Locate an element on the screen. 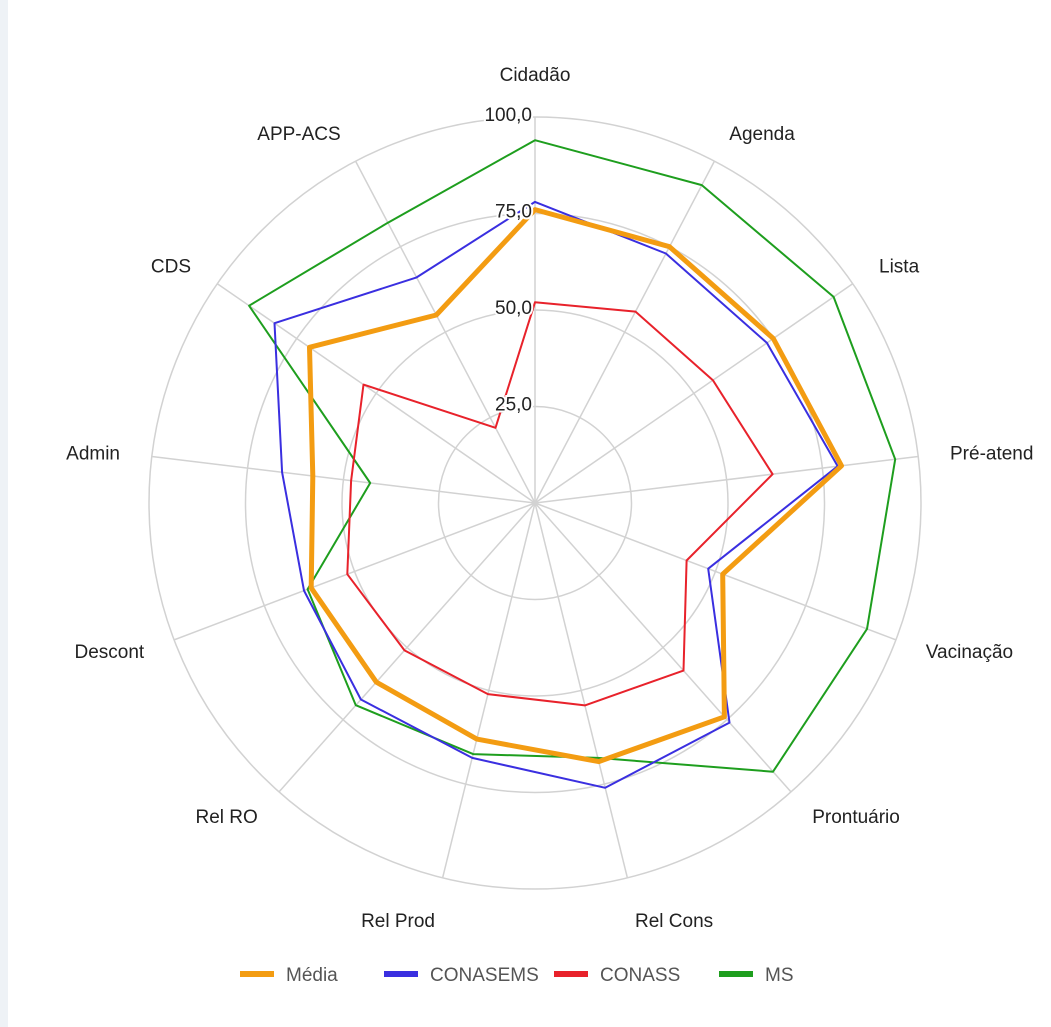 The height and width of the screenshot is (1027, 1051). axis-label: Pré-atend is located at coordinates (991, 454).